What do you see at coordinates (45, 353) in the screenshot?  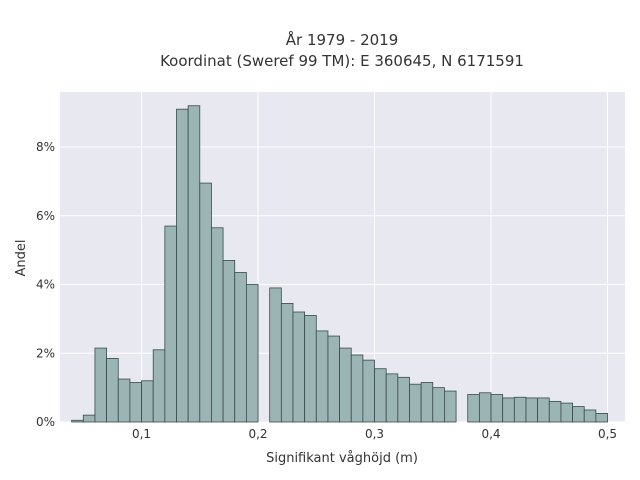 I see `y-tick-label: 2%` at bounding box center [45, 353].